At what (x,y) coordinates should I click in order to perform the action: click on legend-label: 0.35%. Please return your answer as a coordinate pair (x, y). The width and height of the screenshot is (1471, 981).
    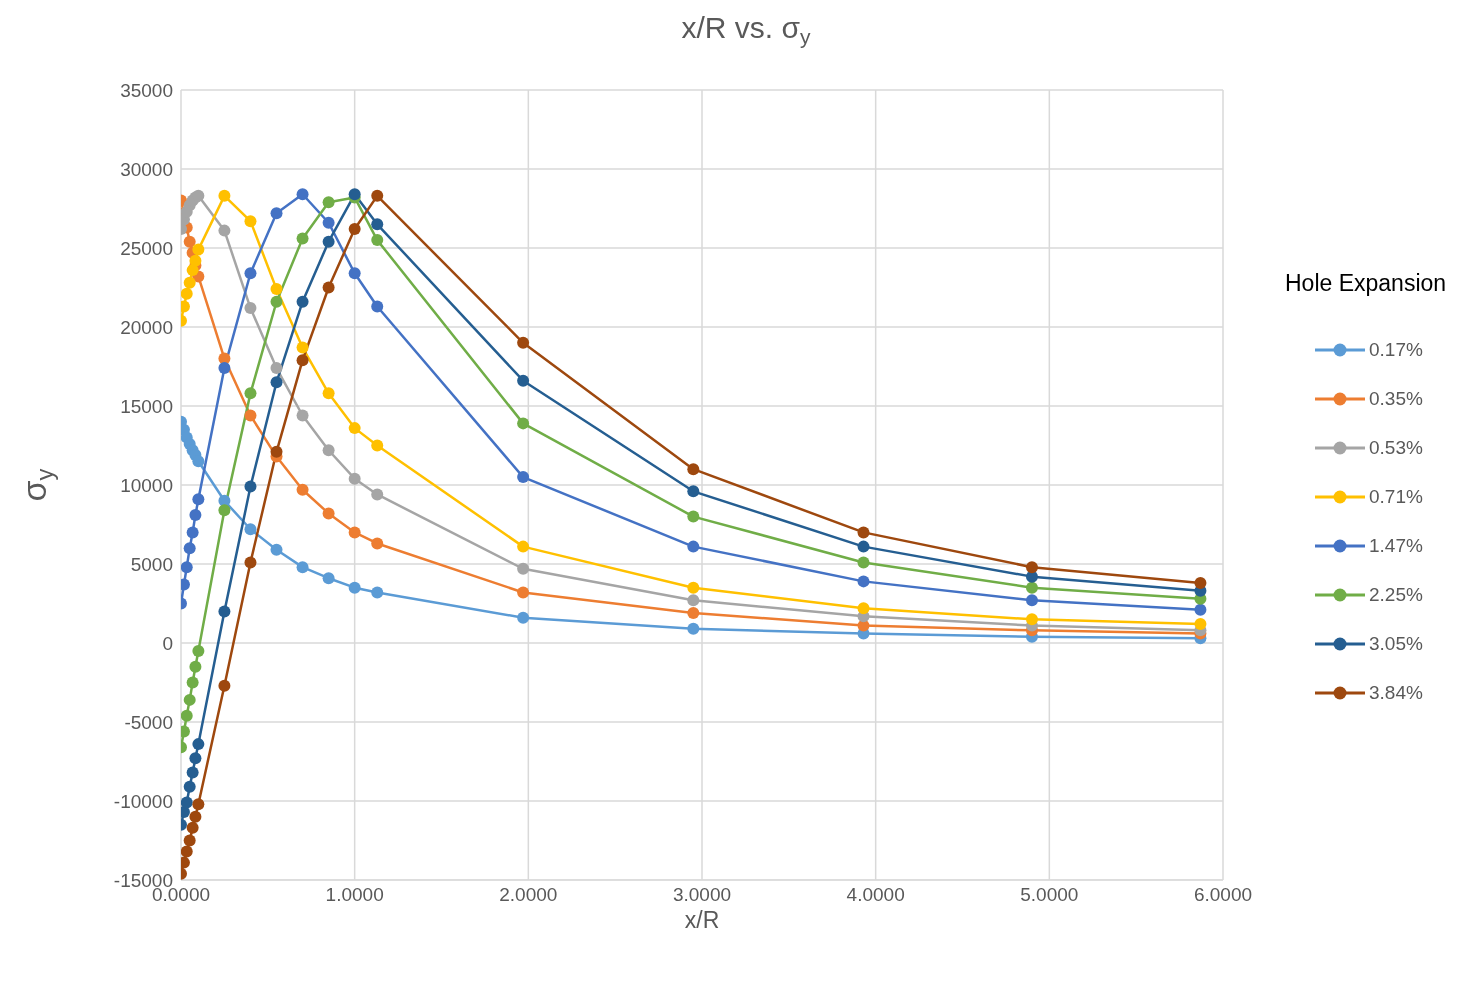
    Looking at the image, I should click on (1396, 398).